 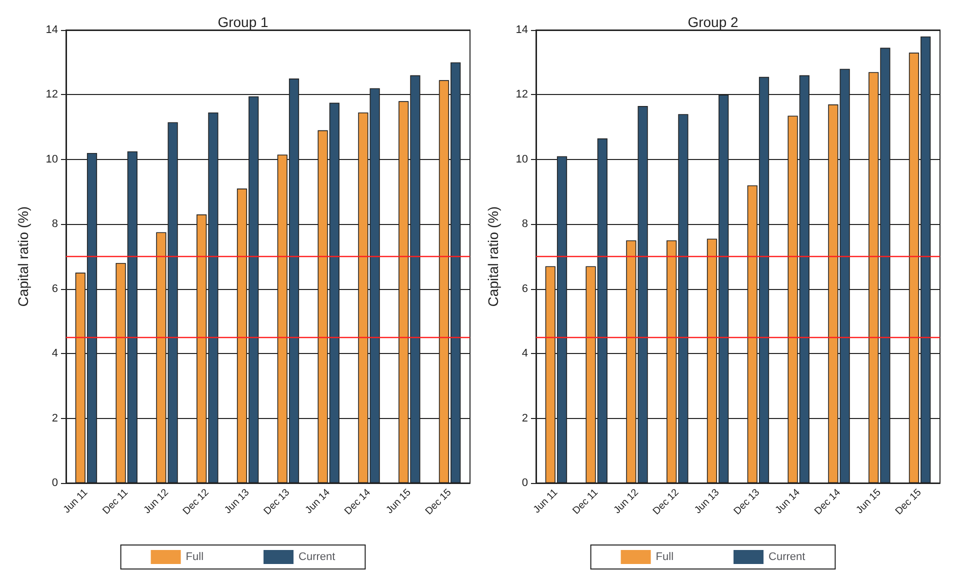 What do you see at coordinates (713, 22) in the screenshot?
I see `chart-title: Group 2` at bounding box center [713, 22].